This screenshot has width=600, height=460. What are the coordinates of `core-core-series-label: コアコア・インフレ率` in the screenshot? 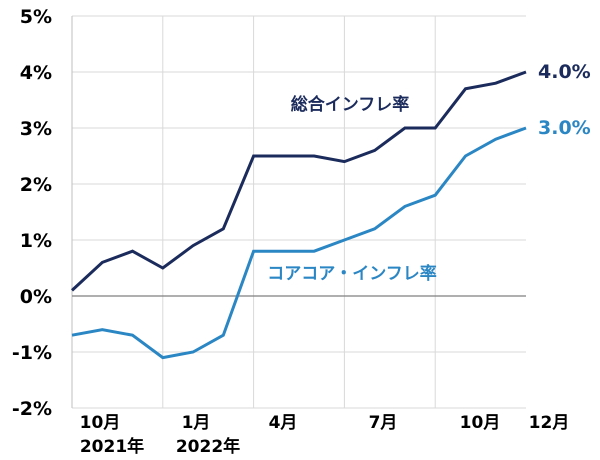 It's located at (352, 273).